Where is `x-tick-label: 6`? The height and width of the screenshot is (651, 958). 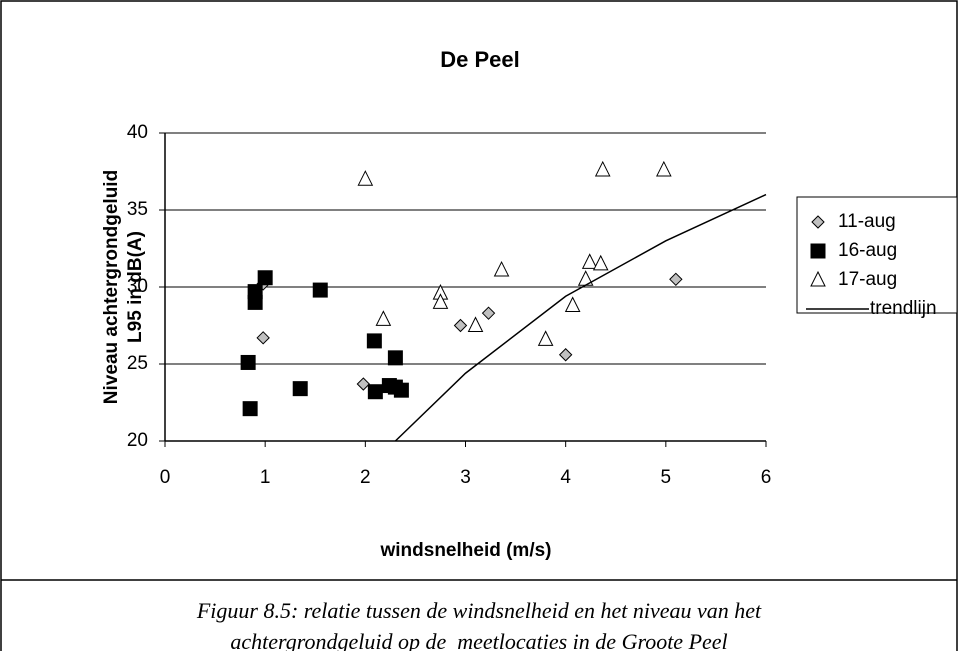 x-tick-label: 6 is located at coordinates (766, 477).